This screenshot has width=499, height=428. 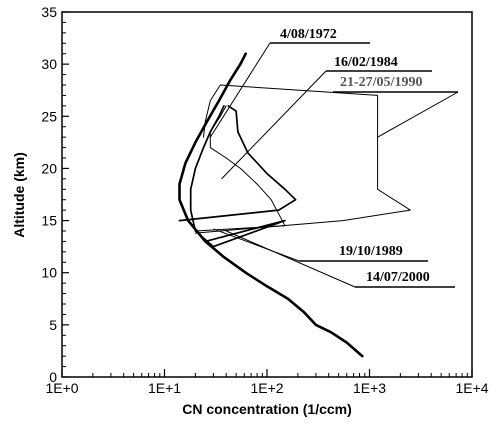 What do you see at coordinates (55, 194) in the screenshot?
I see `y-axis: 0 5 10 15 20 25 30 35` at bounding box center [55, 194].